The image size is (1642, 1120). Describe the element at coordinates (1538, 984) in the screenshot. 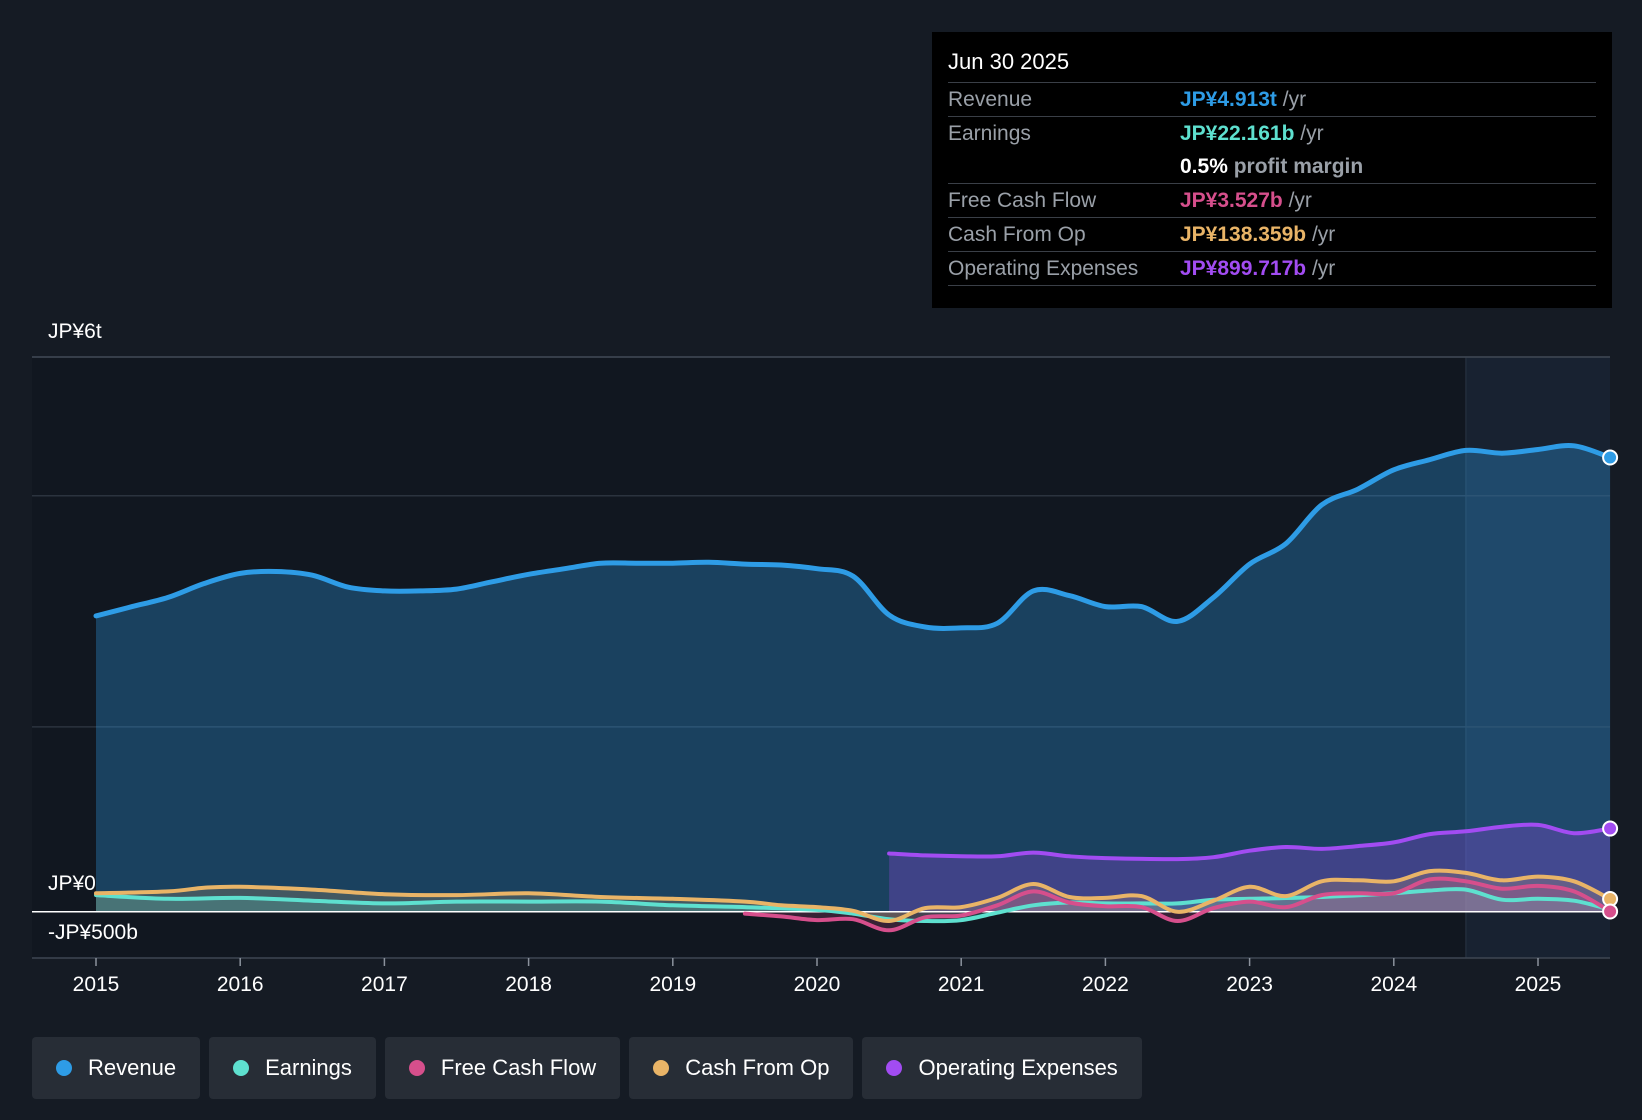

I see `x-tick-label: 2025` at that location.